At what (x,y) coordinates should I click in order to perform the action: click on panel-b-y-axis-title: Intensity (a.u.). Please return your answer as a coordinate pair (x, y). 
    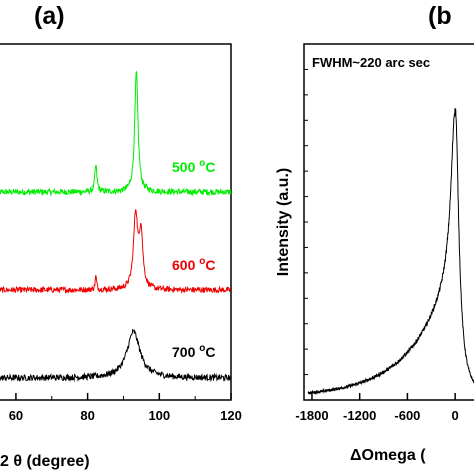
    Looking at the image, I should click on (283, 222).